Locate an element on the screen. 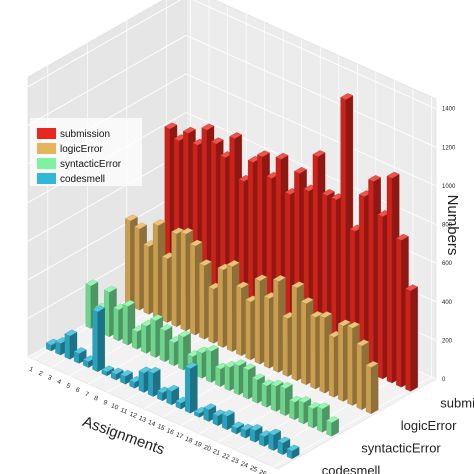 The height and width of the screenshot is (474, 474). x-tick-label: 14 is located at coordinates (152, 423).